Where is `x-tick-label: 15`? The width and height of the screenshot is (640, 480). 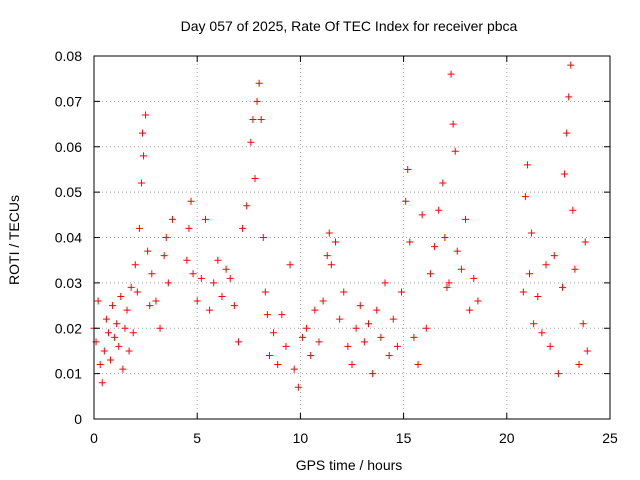 x-tick-label: 15 is located at coordinates (404, 438).